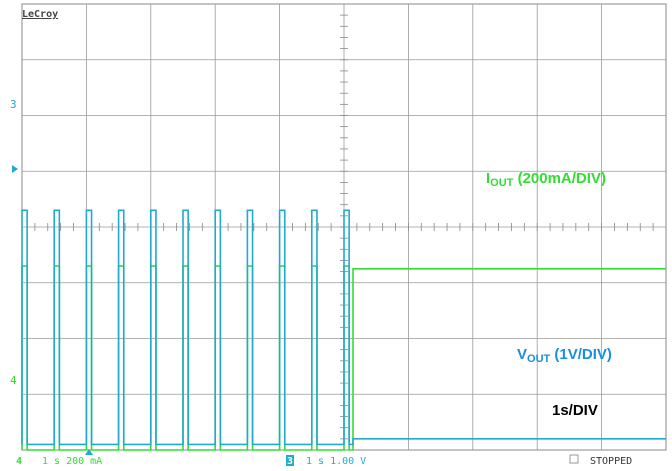  Describe the element at coordinates (19, 461) in the screenshot. I see `status-ch4-number: 4` at that location.